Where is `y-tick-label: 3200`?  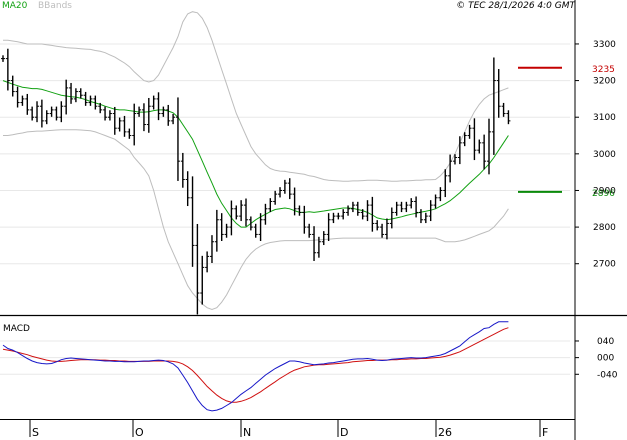 y-tick-label: 3200 is located at coordinates (604, 82).